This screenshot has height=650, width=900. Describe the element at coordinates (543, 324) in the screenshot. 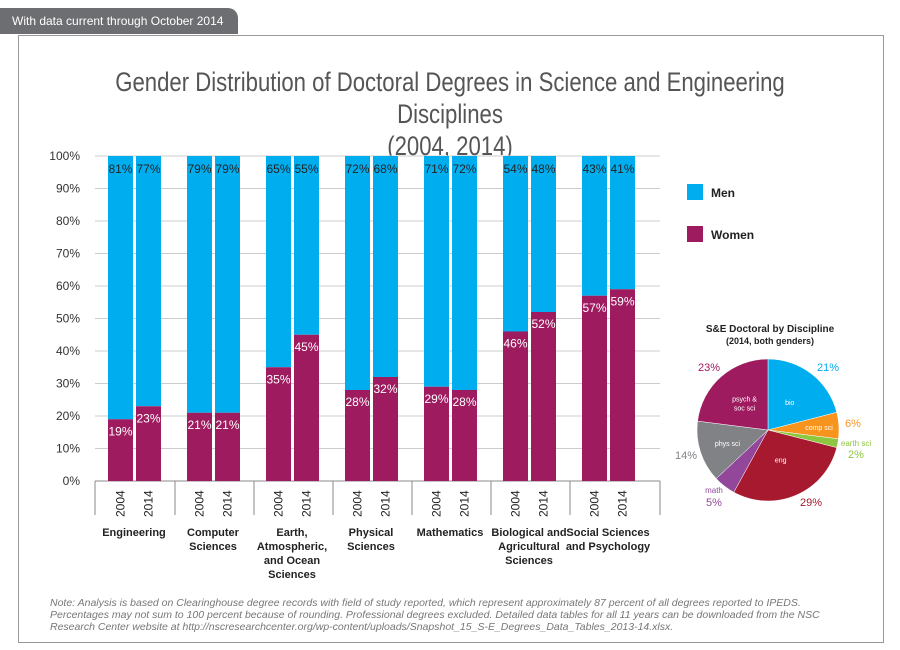

I see `data-label-women: 52%` at that location.